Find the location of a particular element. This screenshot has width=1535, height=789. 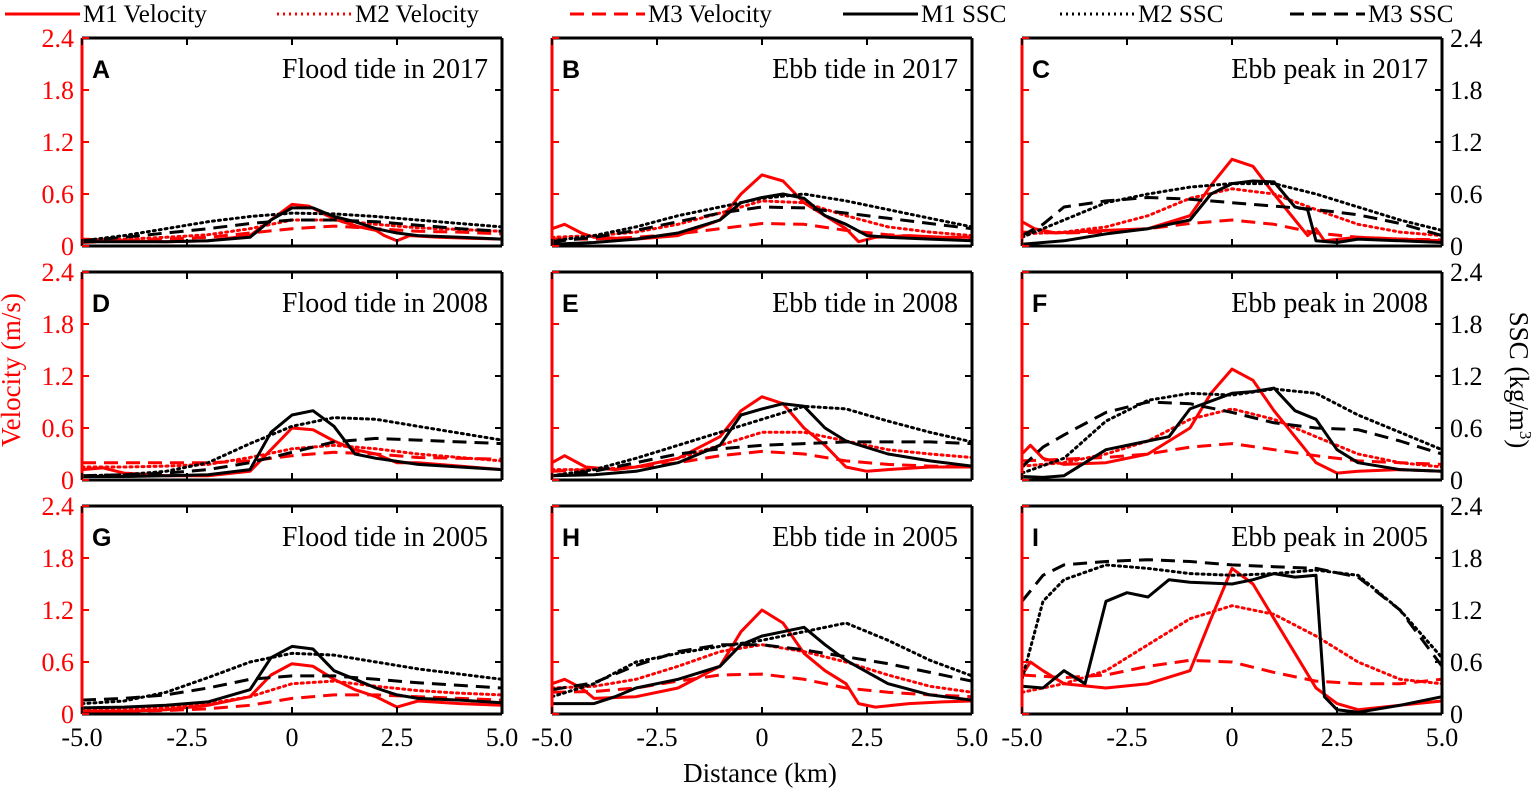

line-A-s2 is located at coordinates (292, 227).